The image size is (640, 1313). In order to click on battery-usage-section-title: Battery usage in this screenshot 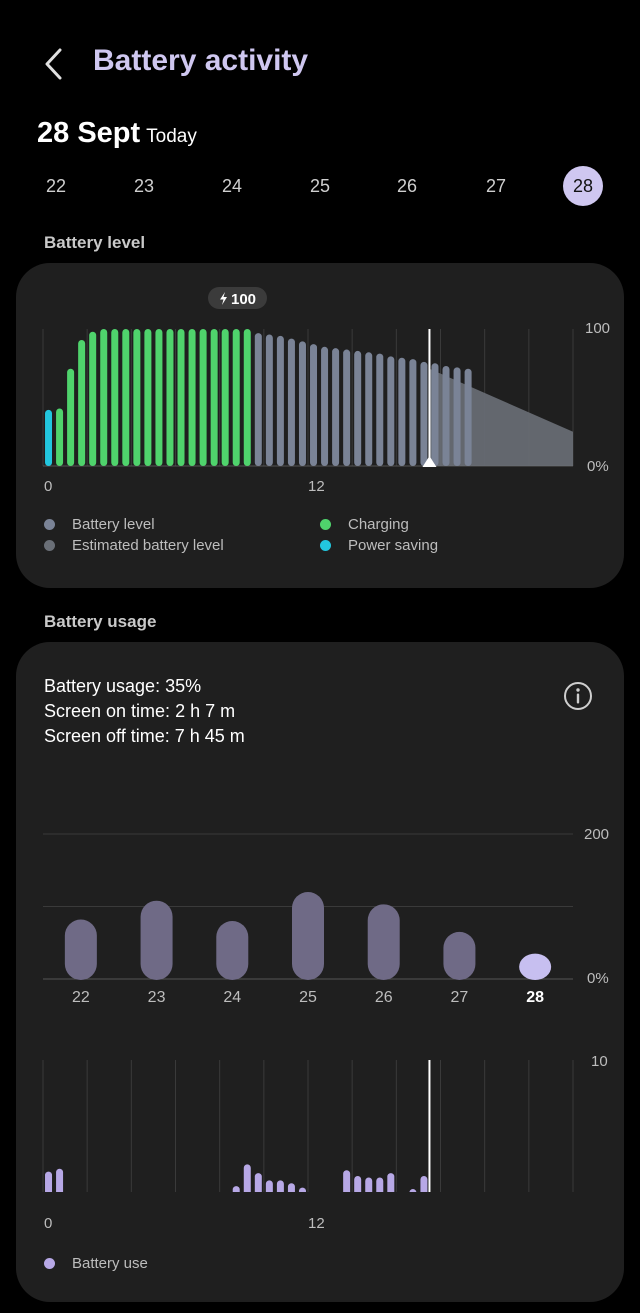, I will do `click(100, 621)`.